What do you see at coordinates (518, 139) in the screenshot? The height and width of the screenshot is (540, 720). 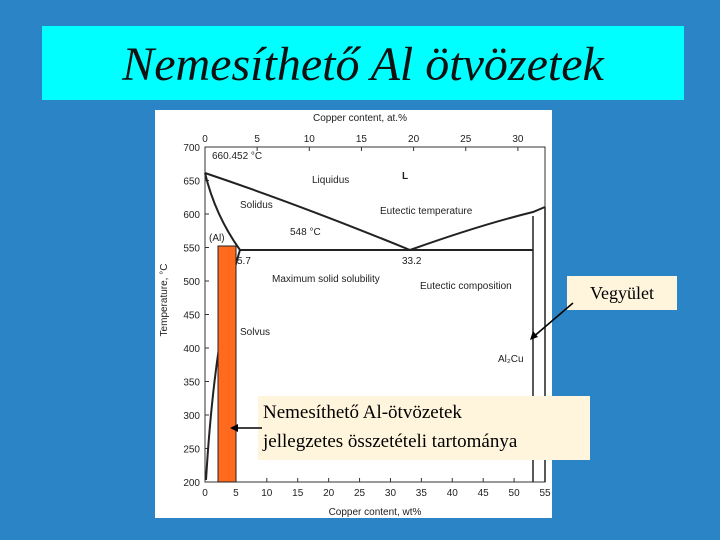 I see `x-top-tick-label: 30` at bounding box center [518, 139].